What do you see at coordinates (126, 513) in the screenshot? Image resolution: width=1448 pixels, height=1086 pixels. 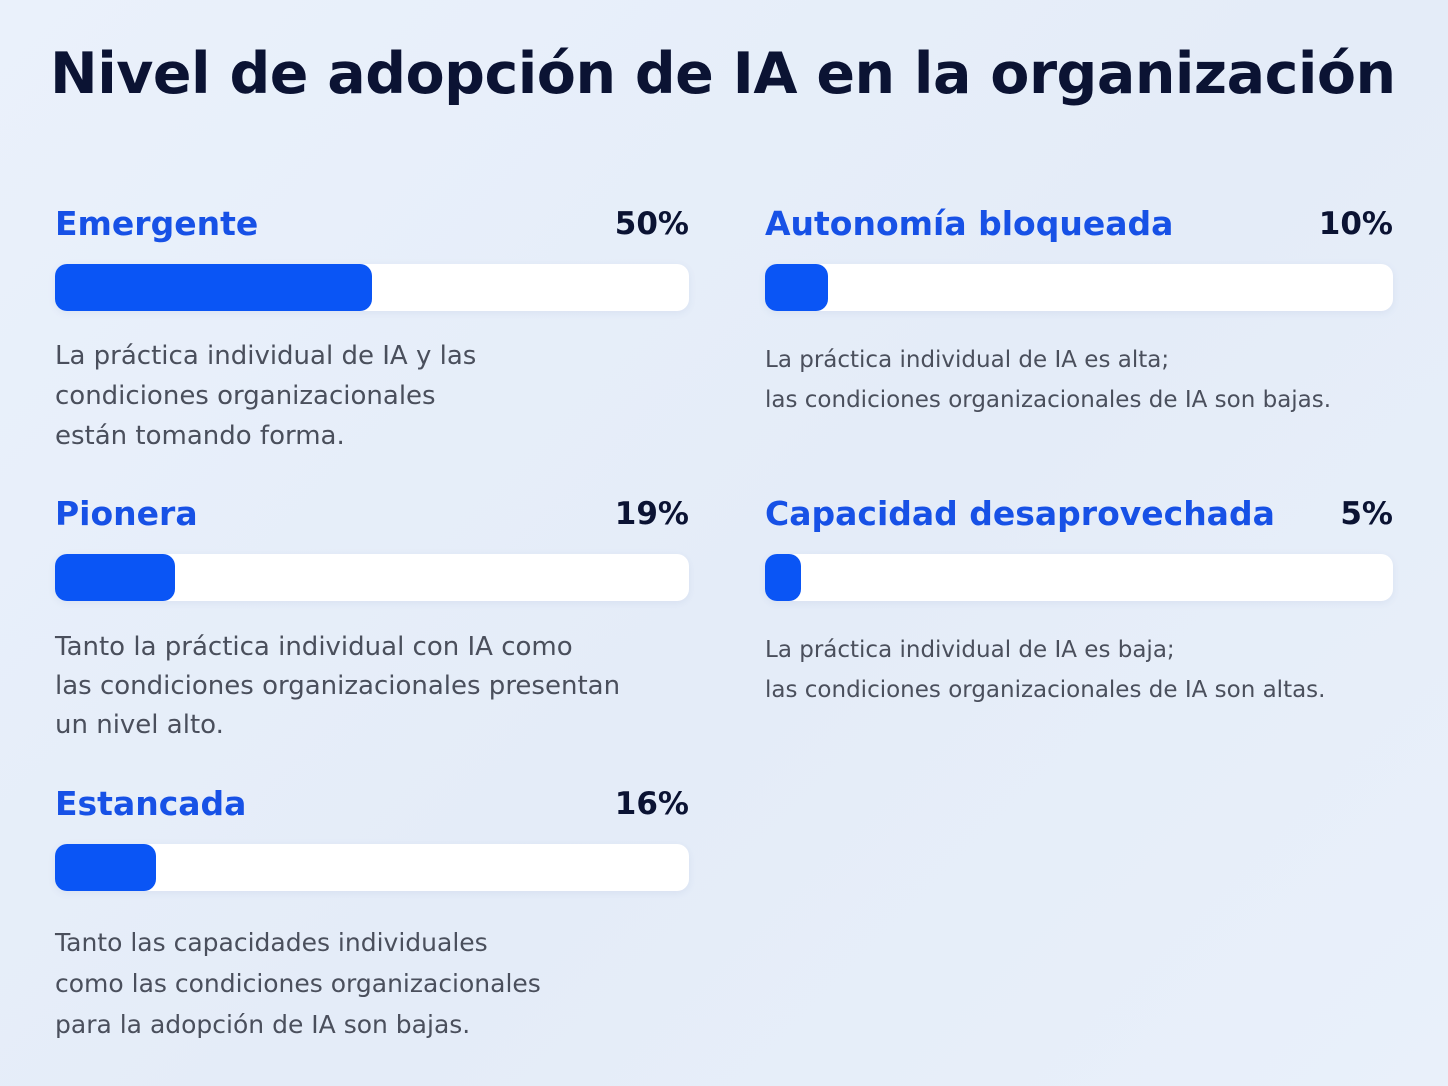 I see `category-label: Pionera` at bounding box center [126, 513].